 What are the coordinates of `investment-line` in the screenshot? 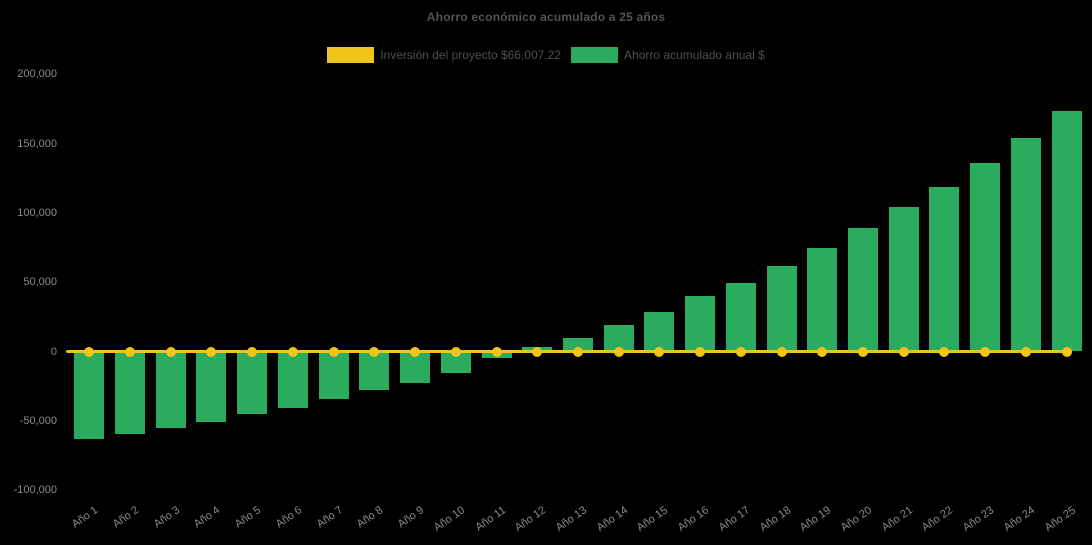 It's located at (569, 351).